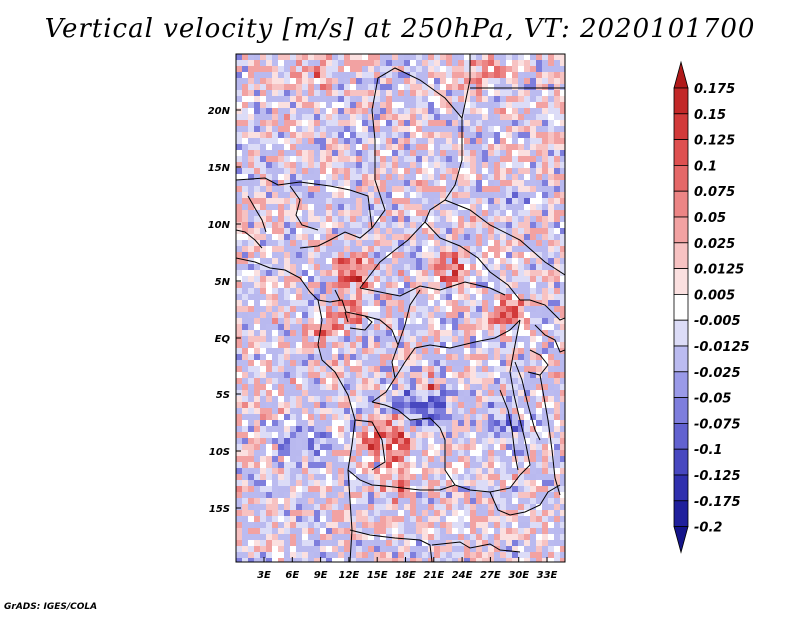 The width and height of the screenshot is (800, 618). Describe the element at coordinates (547, 575) in the screenshot. I see `lon-tick-label: 33E` at that location.